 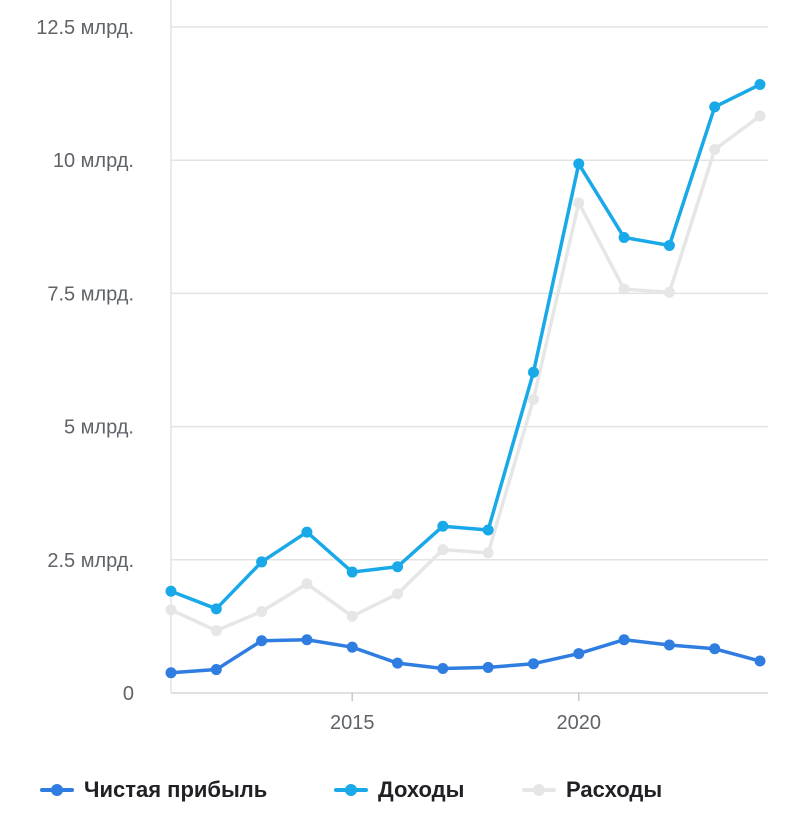 I want to click on legend-dot-expenses, so click(x=539, y=790).